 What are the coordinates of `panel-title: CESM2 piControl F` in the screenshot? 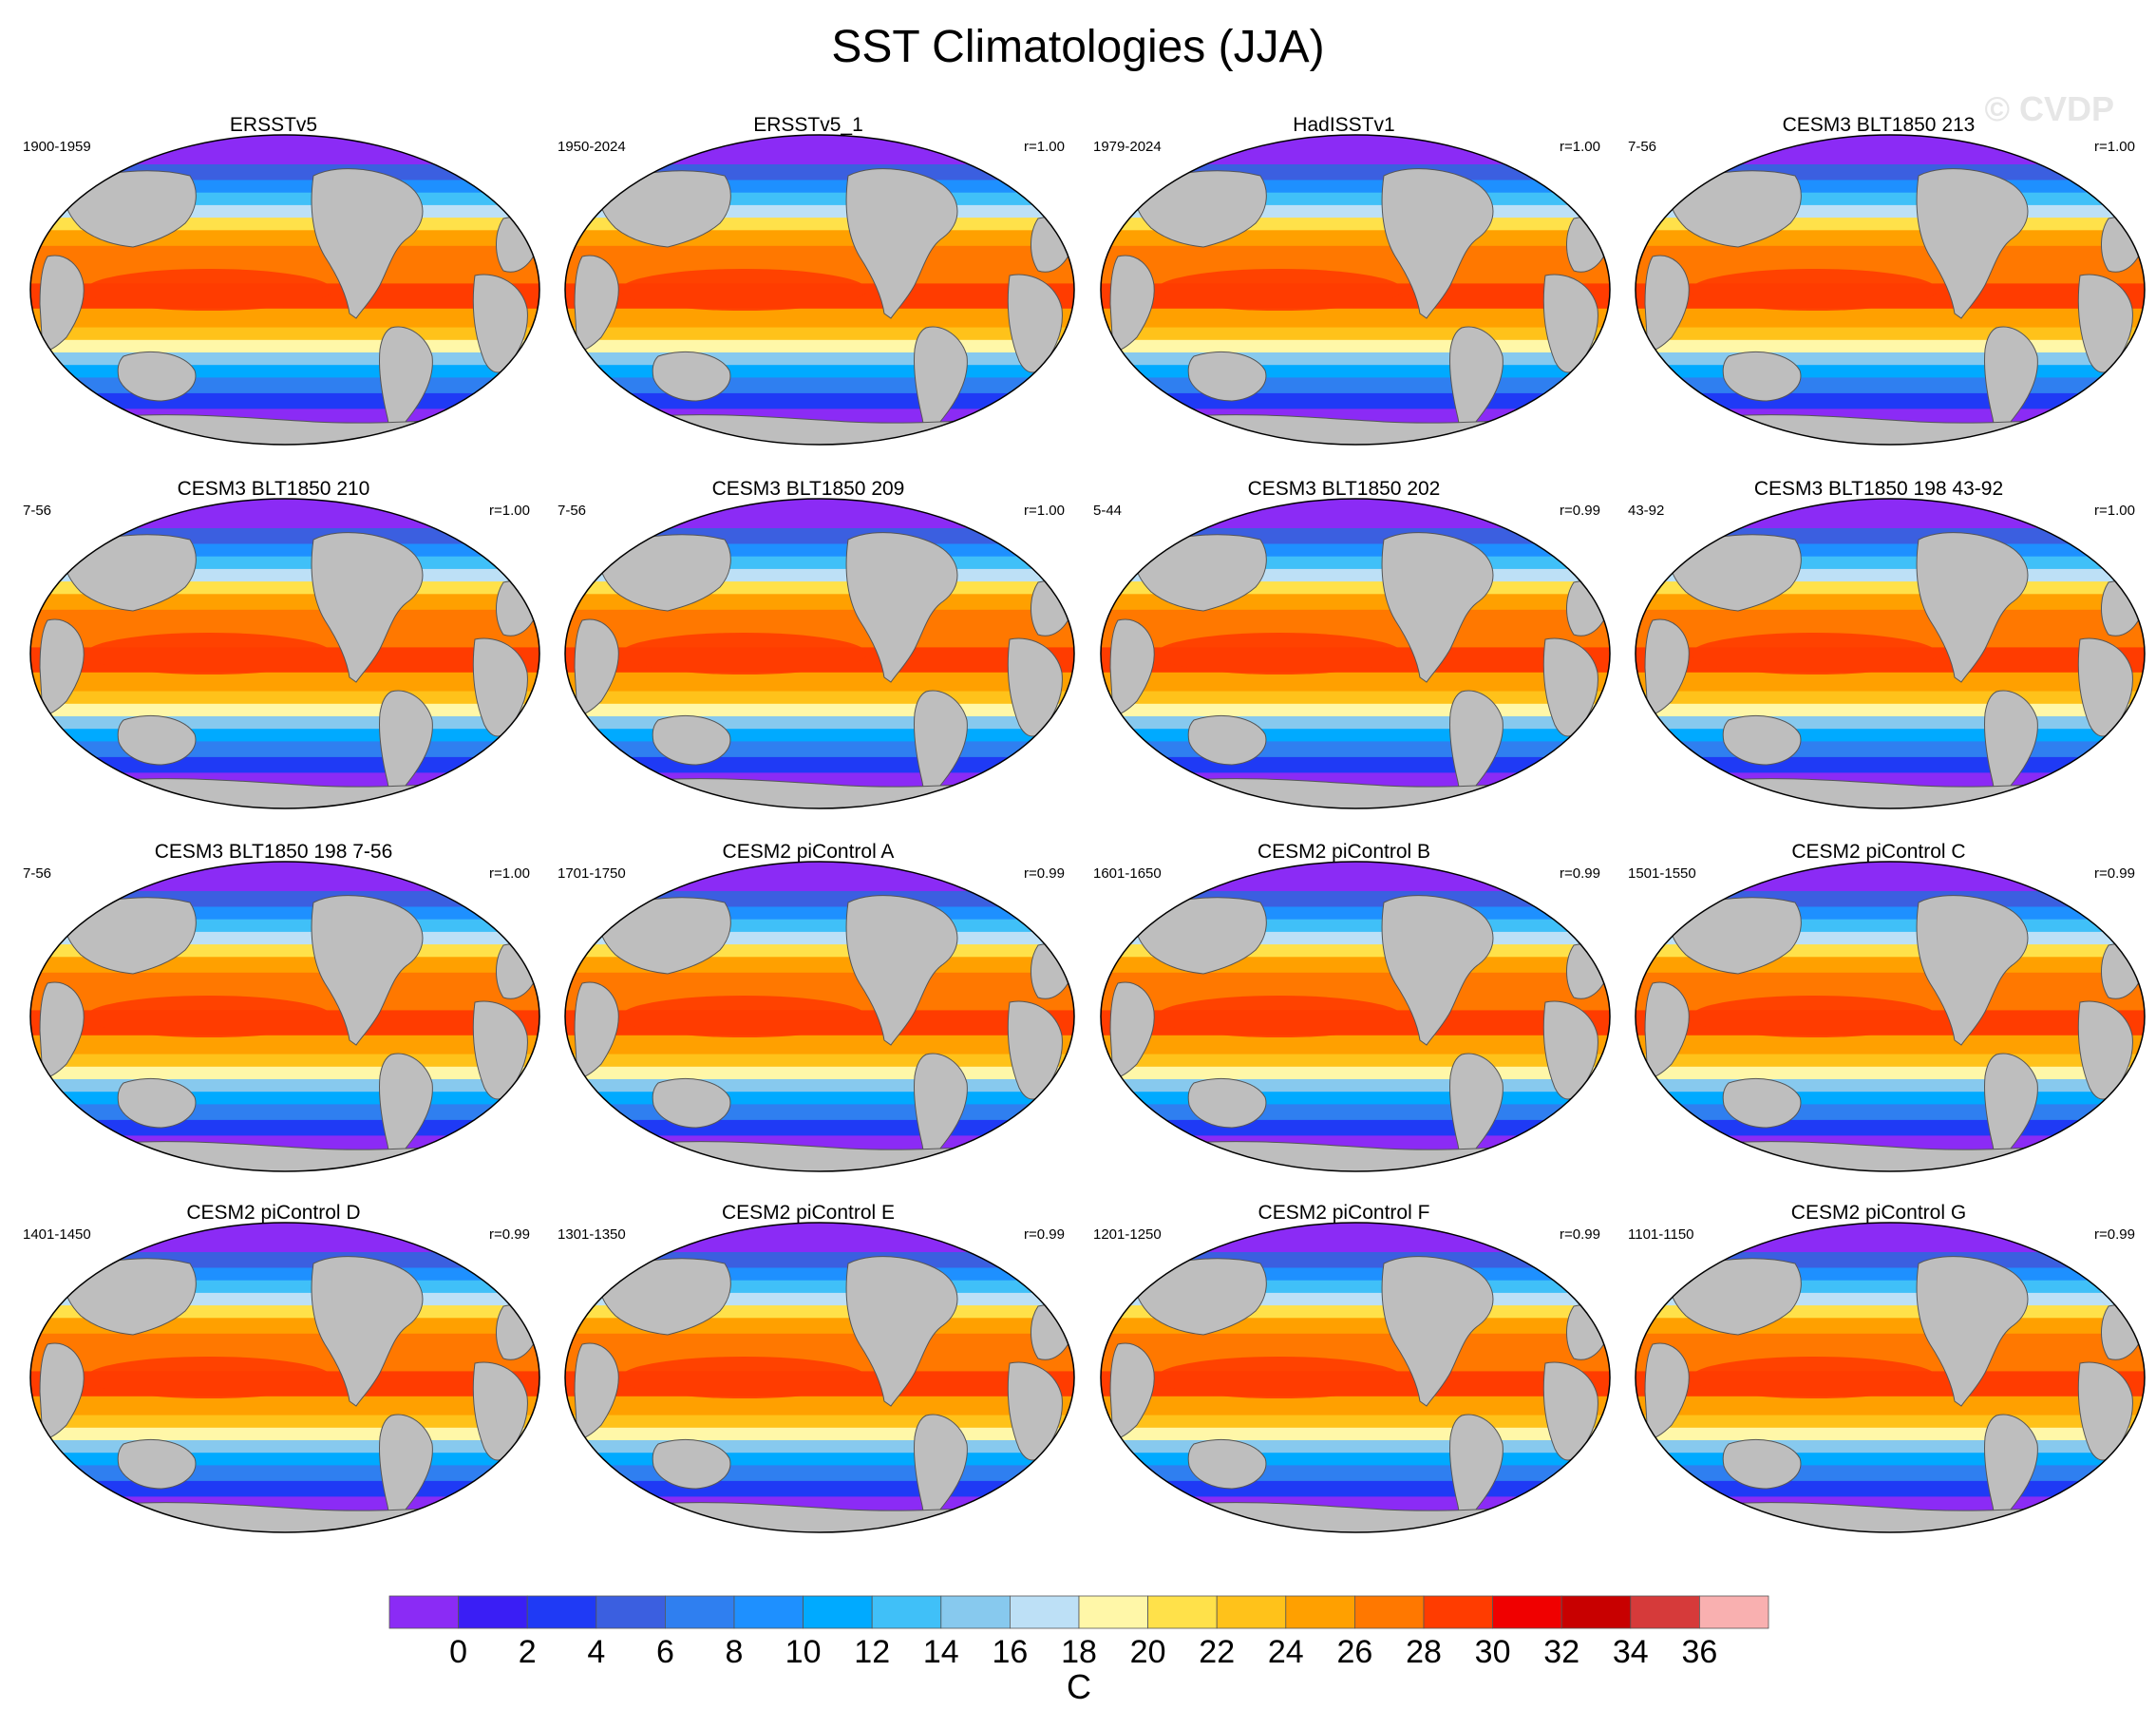 It's located at (1344, 1213).